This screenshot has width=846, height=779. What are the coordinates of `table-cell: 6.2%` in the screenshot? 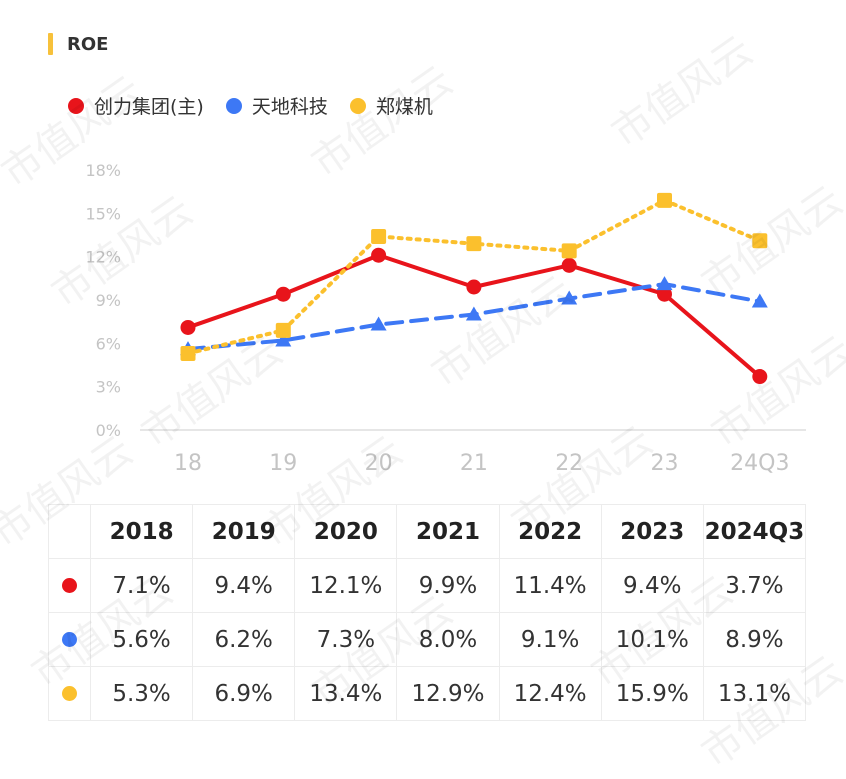 It's located at (244, 639).